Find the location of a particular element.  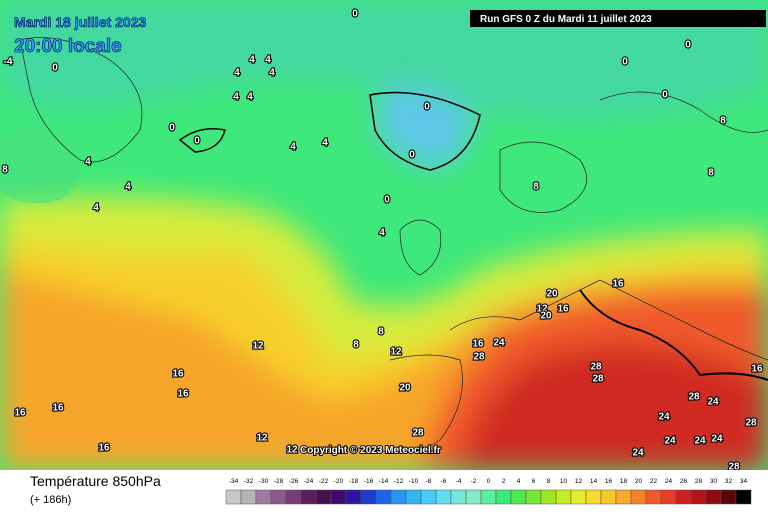

scale-tick-label: -20 is located at coordinates (339, 481).